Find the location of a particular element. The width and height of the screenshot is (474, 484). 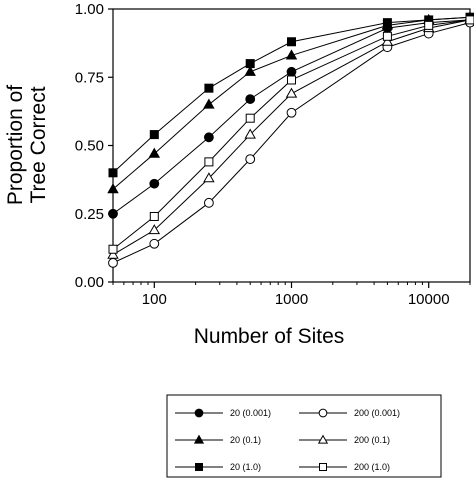

legend-entry: 200 (0.001) is located at coordinates (349, 413).